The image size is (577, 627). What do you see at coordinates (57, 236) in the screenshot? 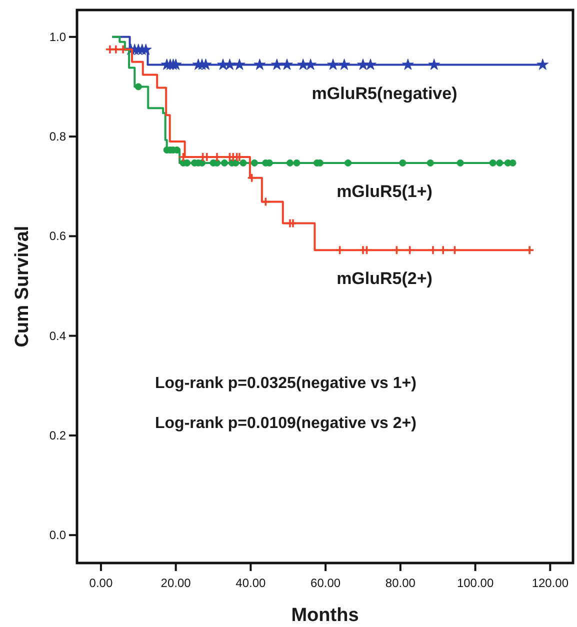
I see `y-tick-label: 0.6` at bounding box center [57, 236].